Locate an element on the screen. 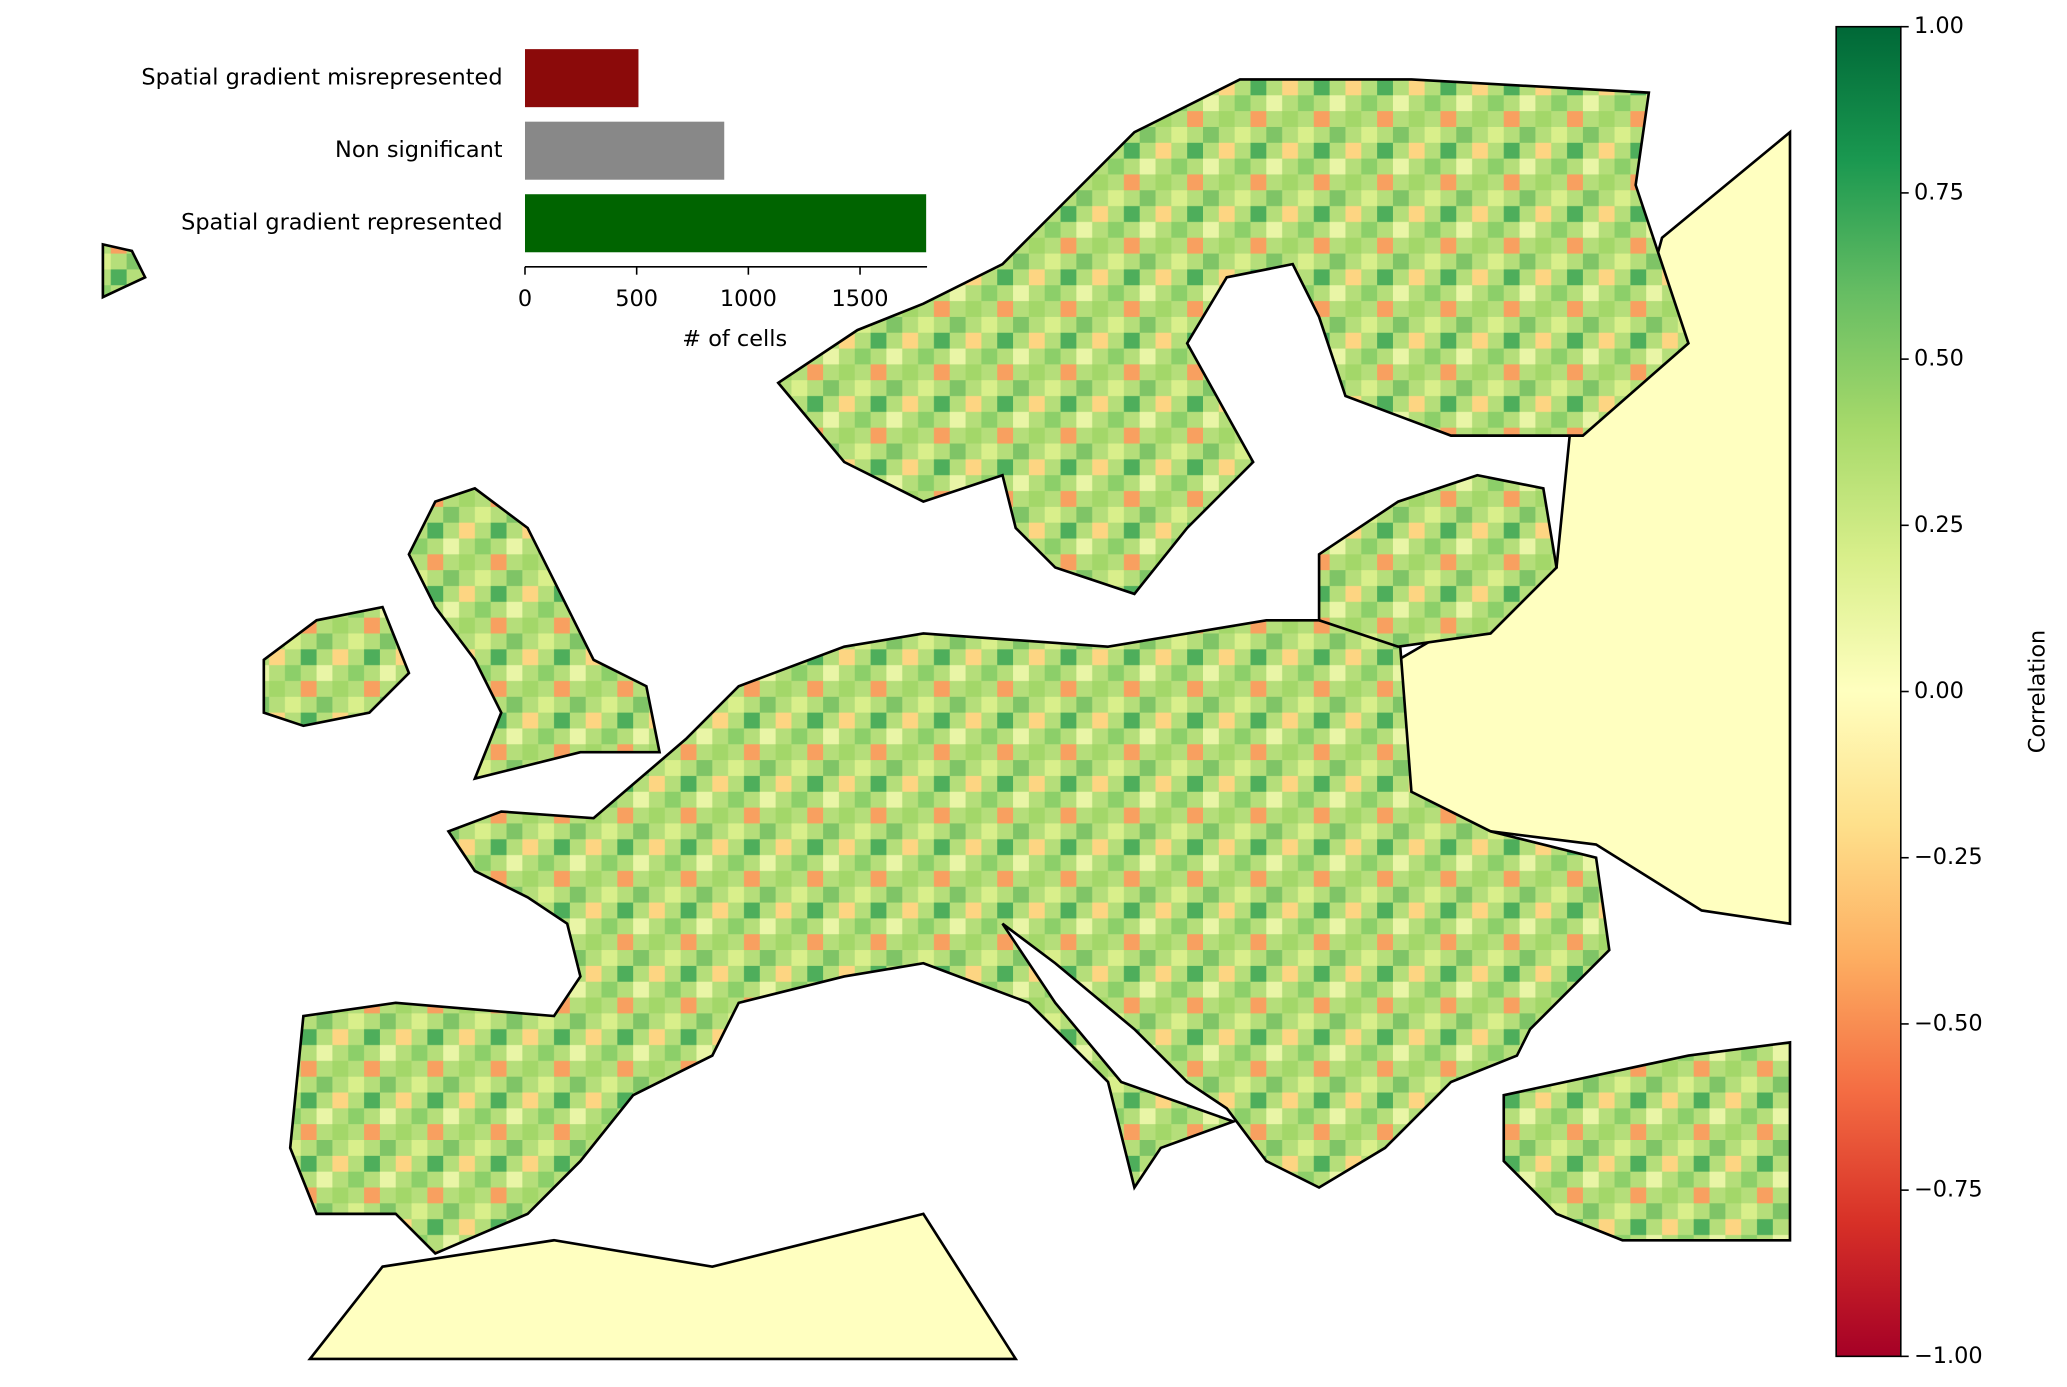 This screenshot has height=1387, width=2067. x-axis-label: # of cells is located at coordinates (734, 339).